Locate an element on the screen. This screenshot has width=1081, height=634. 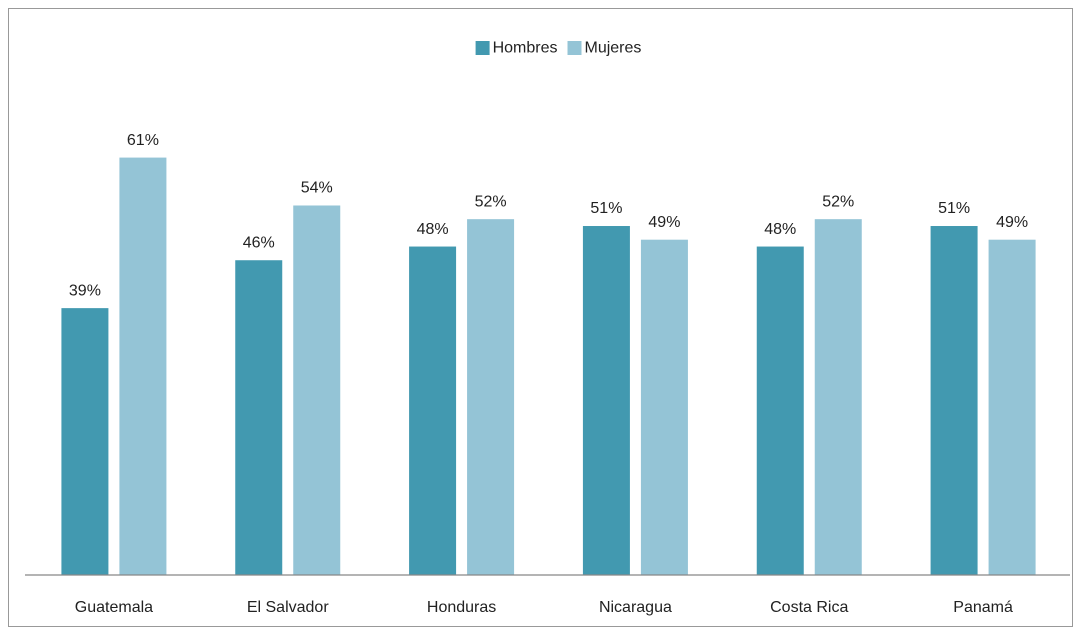
data-label: 46% is located at coordinates (259, 242).